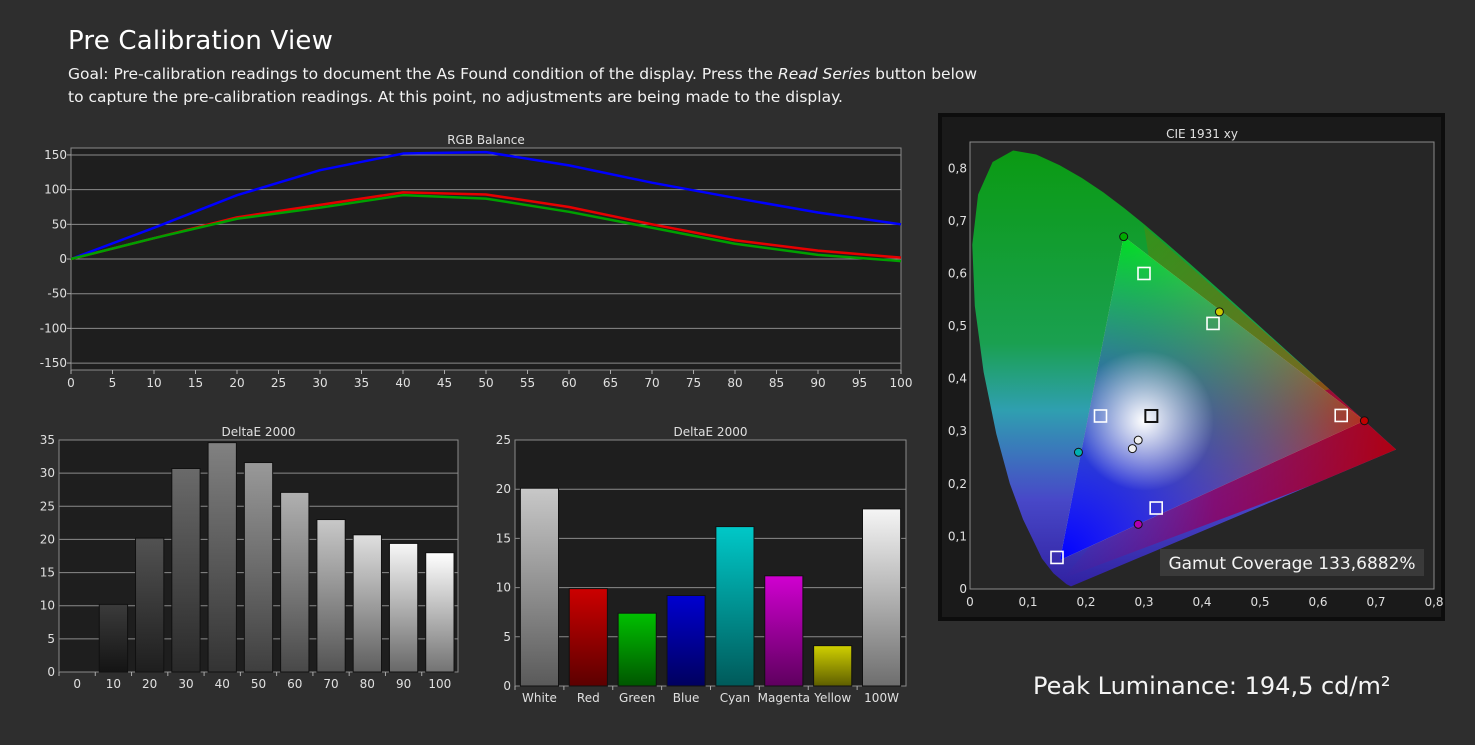  What do you see at coordinates (278, 383) in the screenshot?
I see `x-tick-label: 25` at bounding box center [278, 383].